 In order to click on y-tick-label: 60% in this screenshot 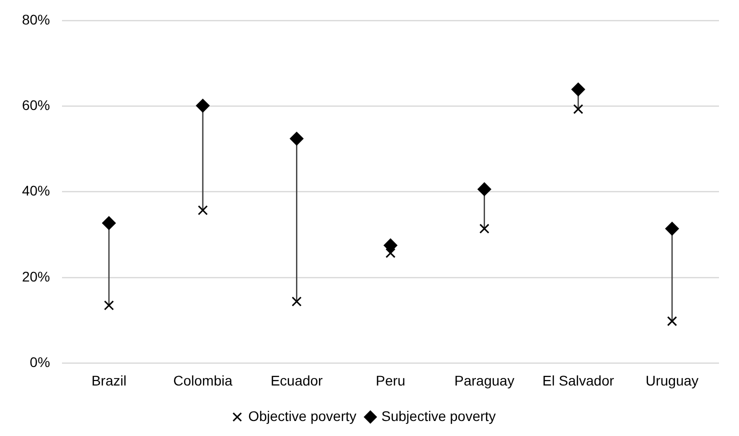, I will do `click(36, 104)`.